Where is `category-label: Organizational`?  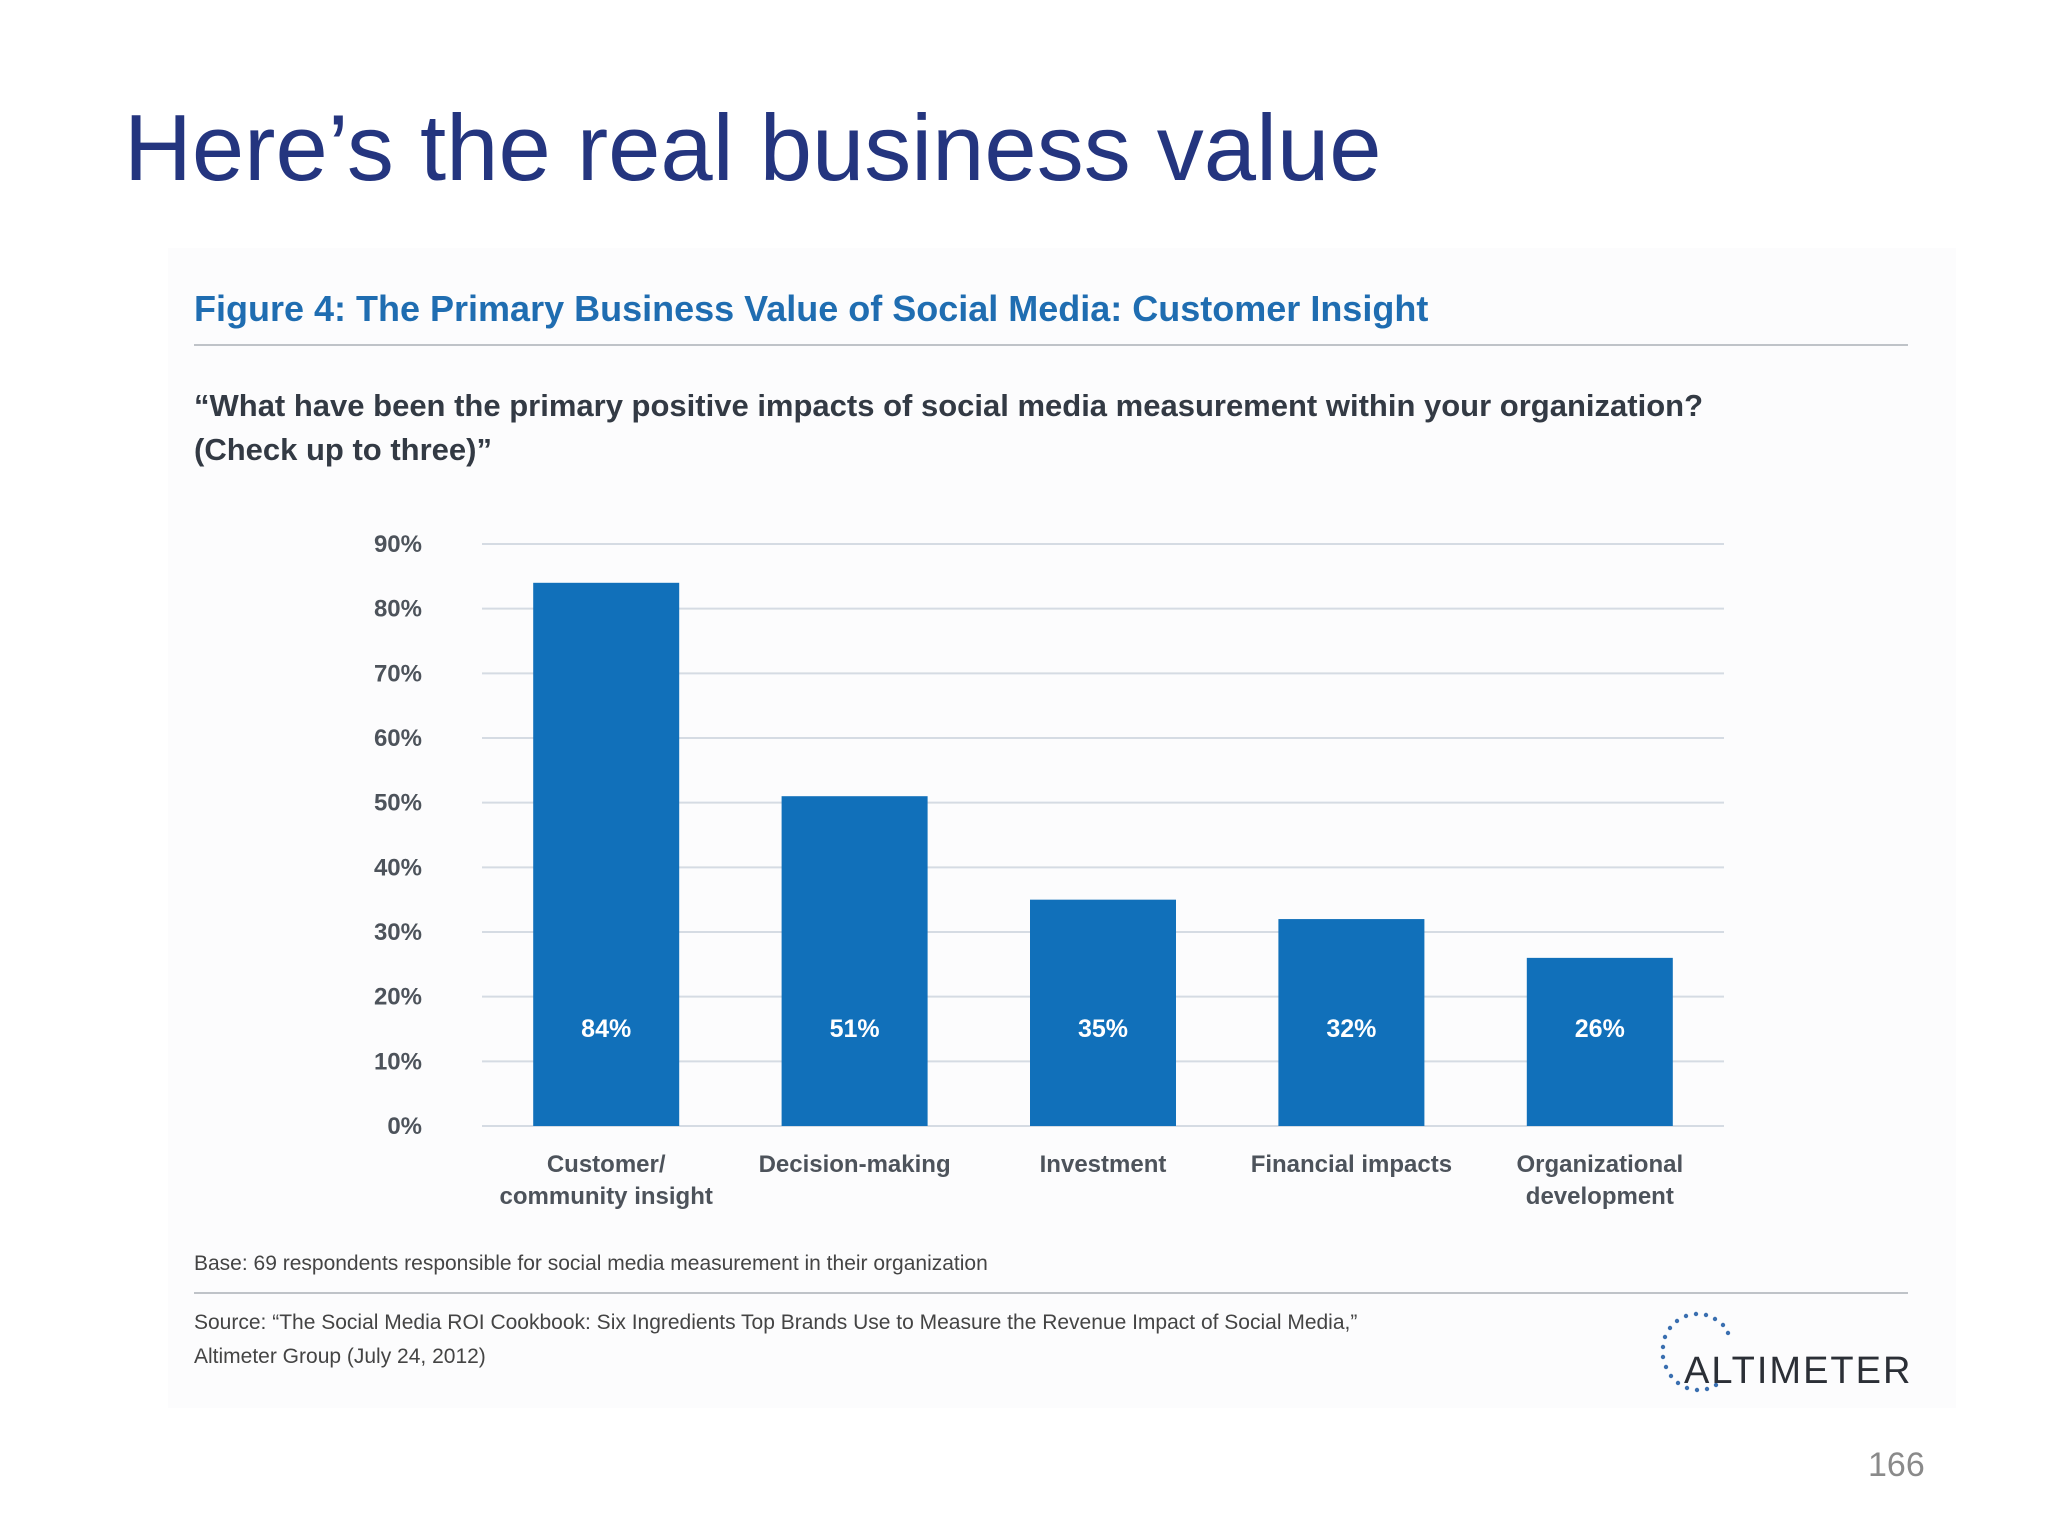
category-label: Organizational is located at coordinates (1599, 1164).